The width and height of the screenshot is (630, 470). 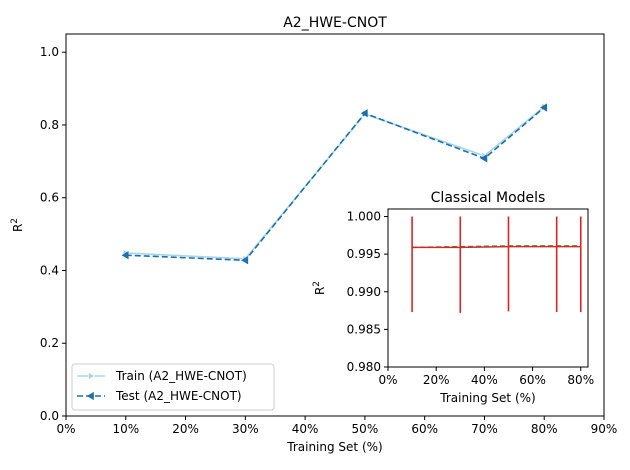 What do you see at coordinates (49, 125) in the screenshot?
I see `y-tick-label: 0.8` at bounding box center [49, 125].